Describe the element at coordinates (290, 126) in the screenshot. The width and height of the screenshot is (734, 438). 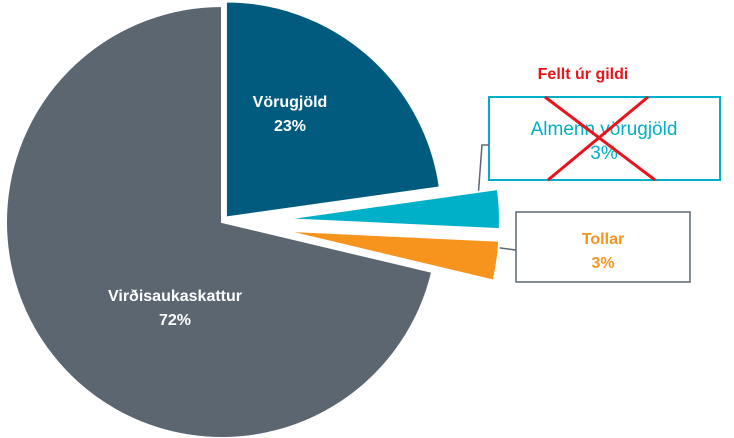
I see `slice-value: 23%` at that location.